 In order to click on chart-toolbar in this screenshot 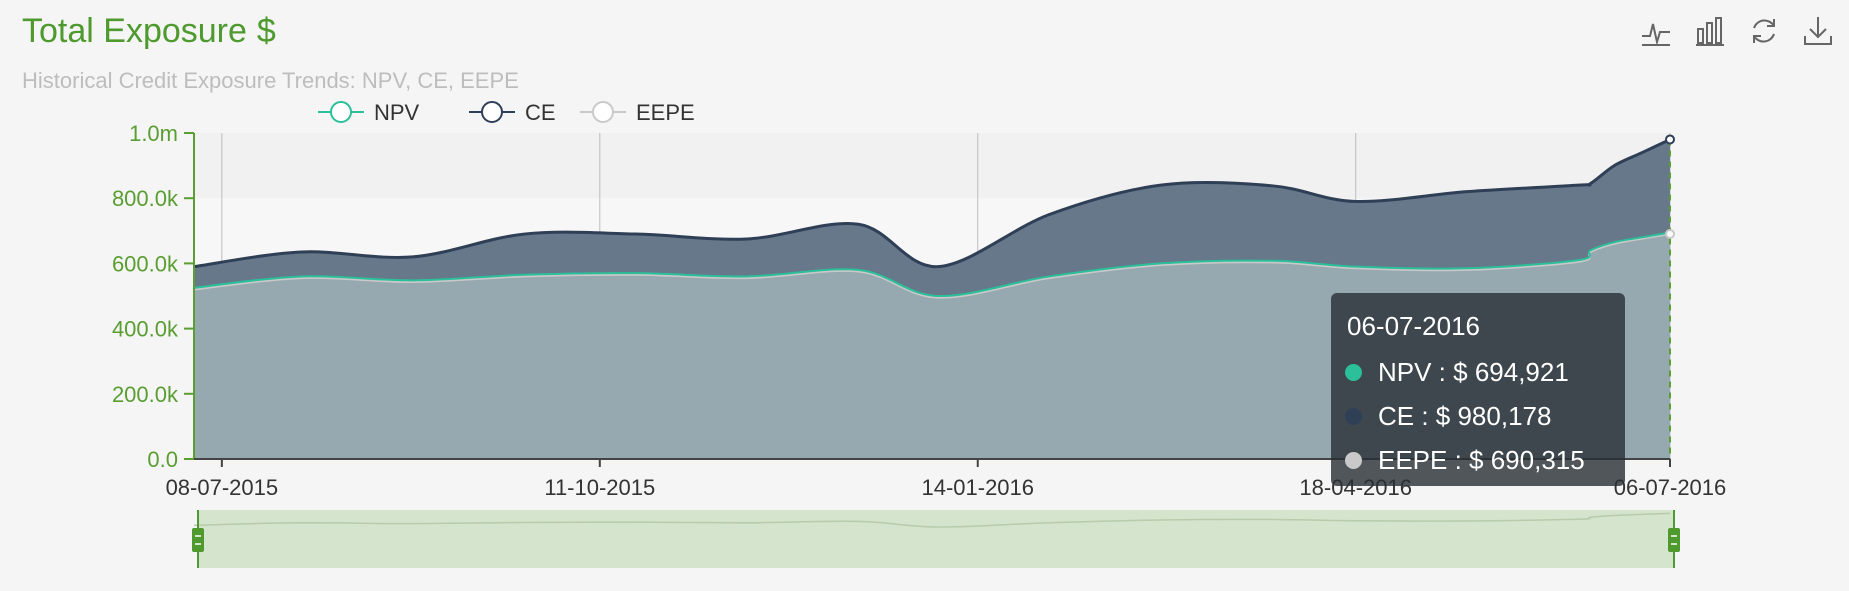, I will do `click(1737, 31)`.